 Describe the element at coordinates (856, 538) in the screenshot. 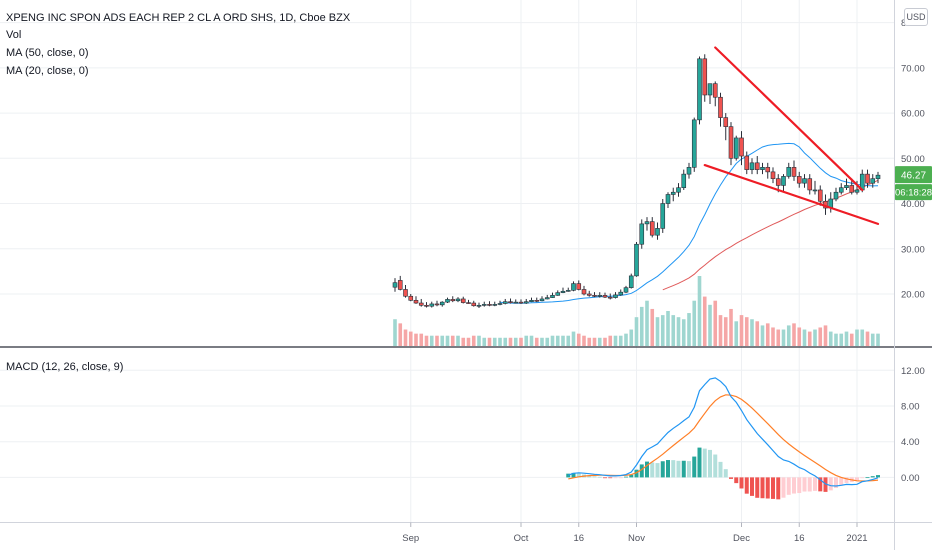

I see `time-axis-tick: 2021` at that location.